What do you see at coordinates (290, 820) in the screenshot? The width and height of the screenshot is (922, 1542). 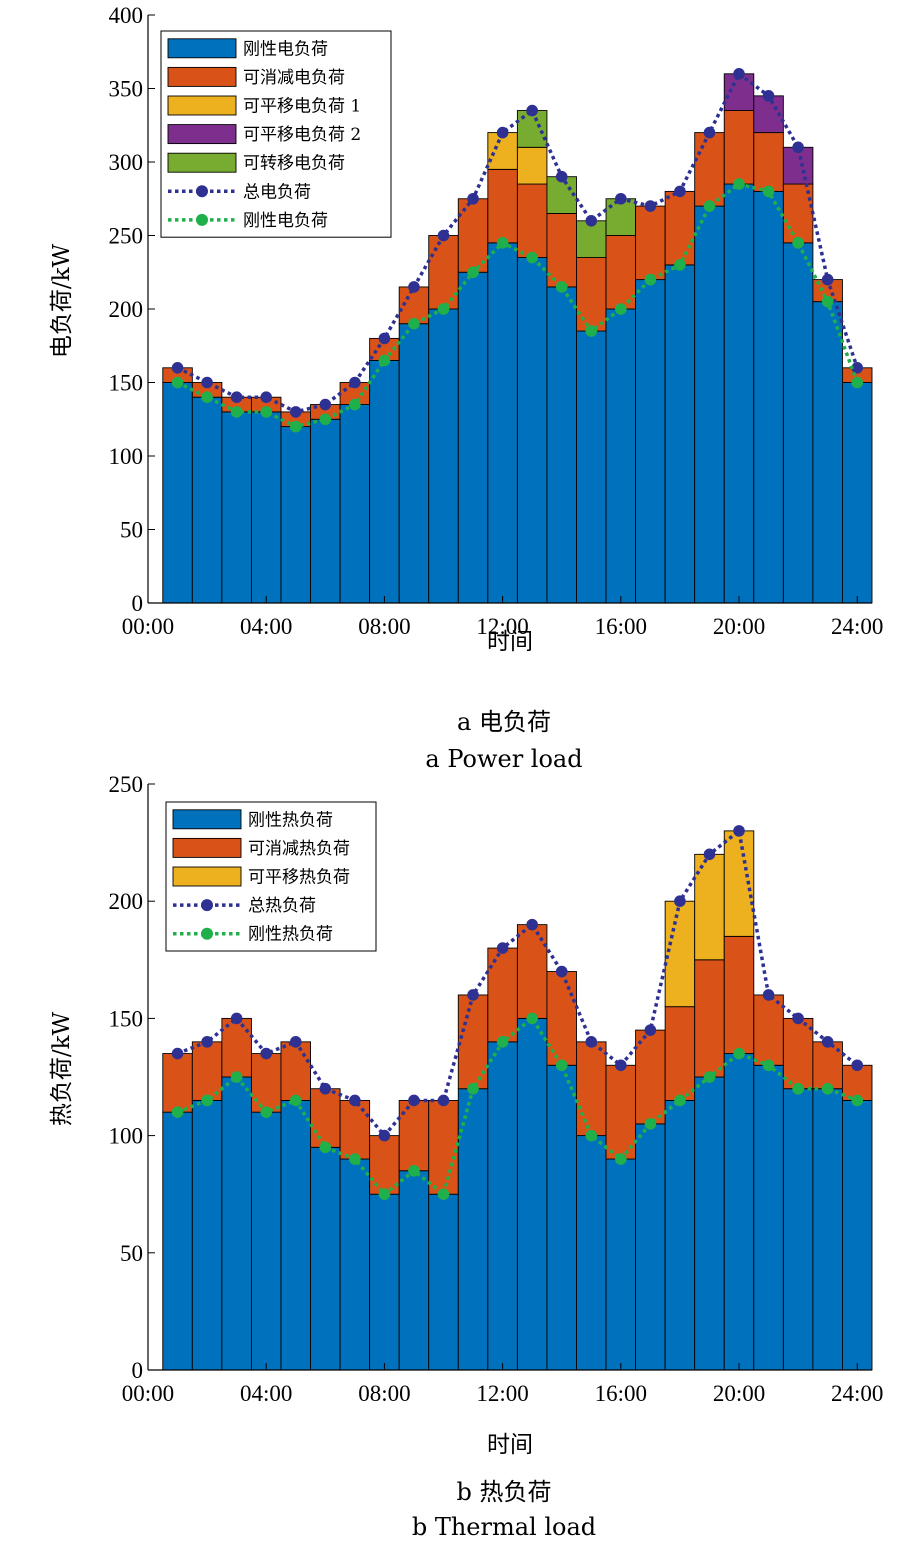 I see `chart-2-legend-label-1: 刚性热负荷` at bounding box center [290, 820].